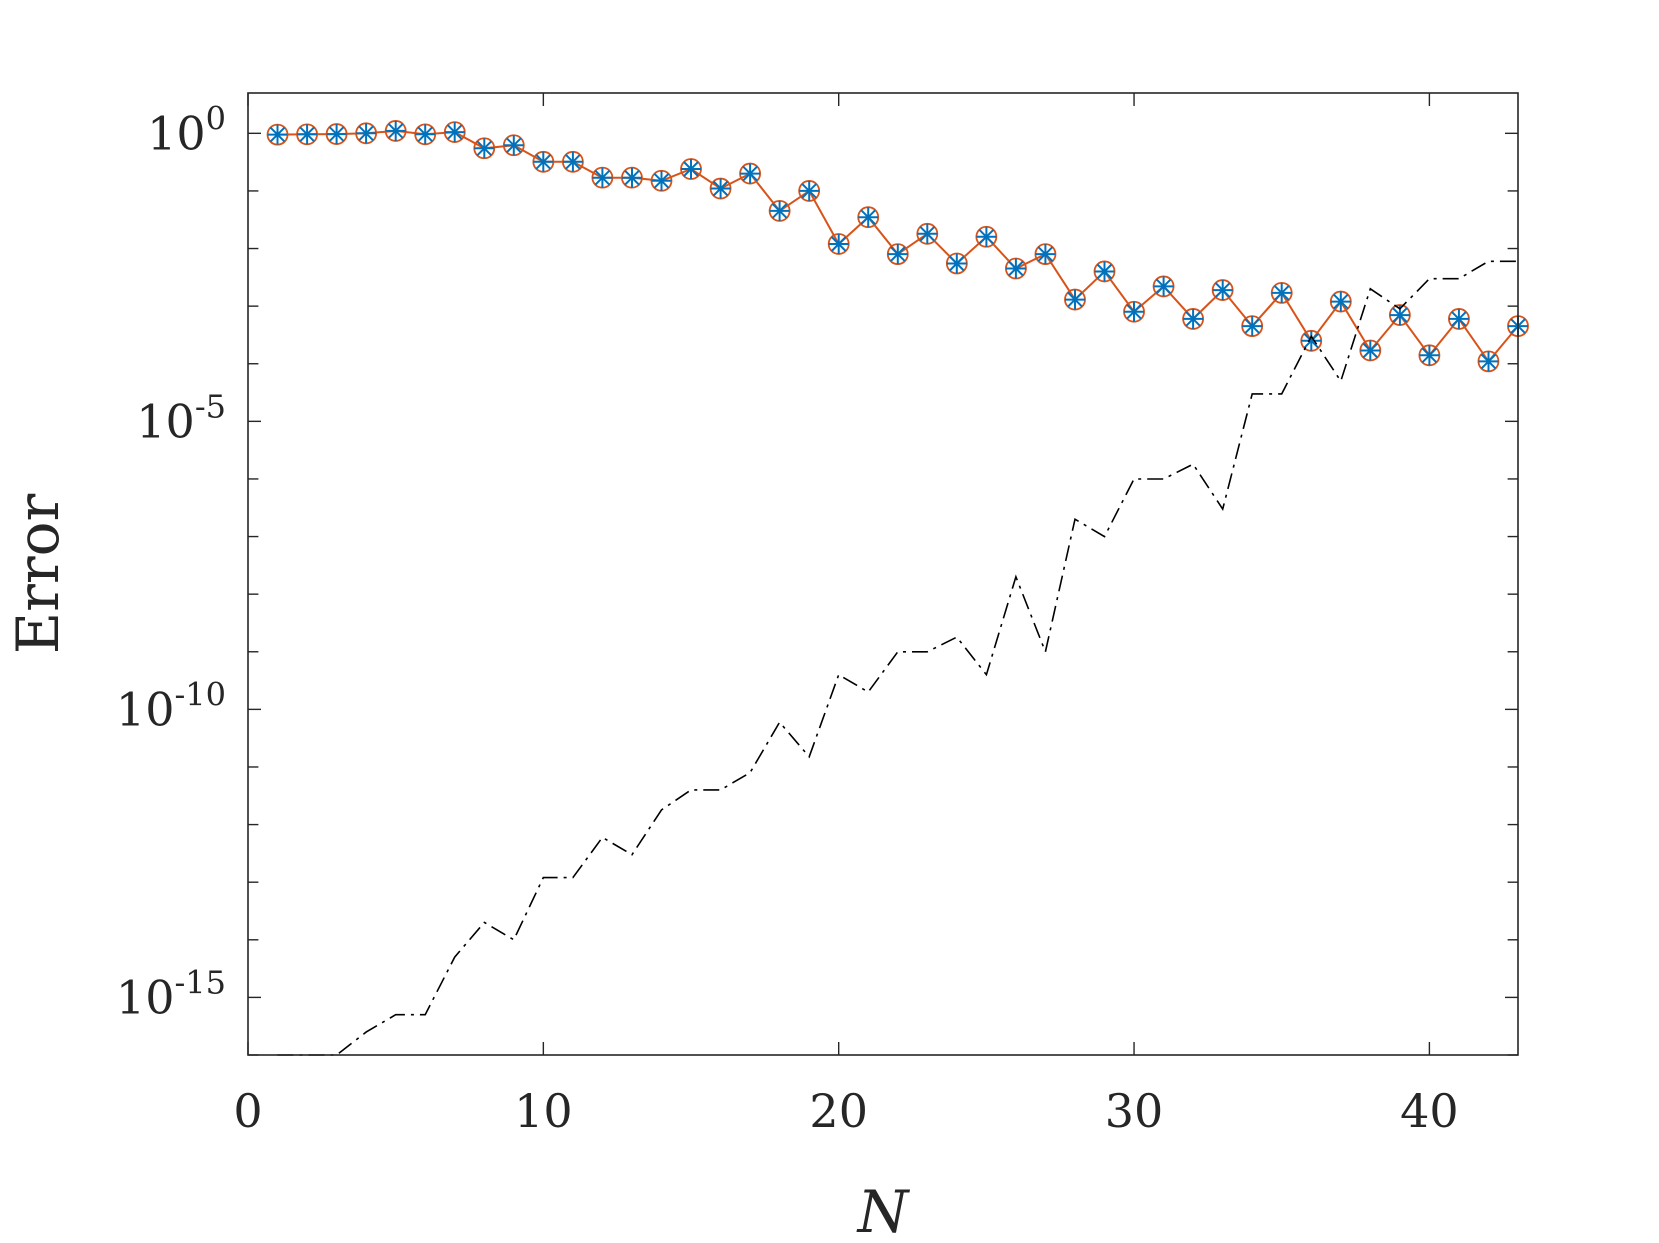 Image resolution: width=1659 pixels, height=1243 pixels. Describe the element at coordinates (171, 993) in the screenshot. I see `y-tick-label: 10⁻¹⁵` at that location.